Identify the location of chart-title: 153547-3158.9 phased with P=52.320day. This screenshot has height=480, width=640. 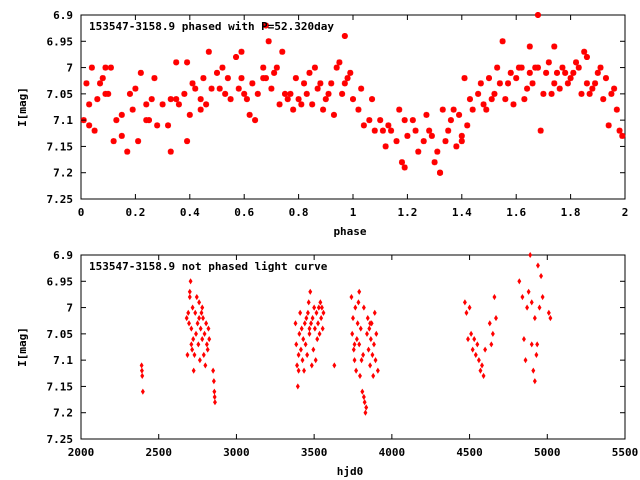
(211, 26).